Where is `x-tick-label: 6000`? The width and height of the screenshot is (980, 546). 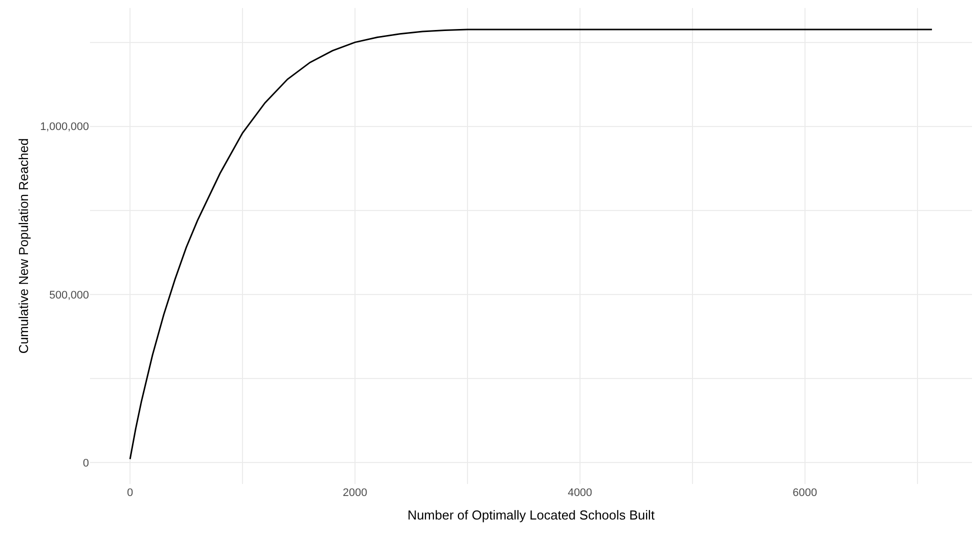
x-tick-label: 6000 is located at coordinates (805, 493).